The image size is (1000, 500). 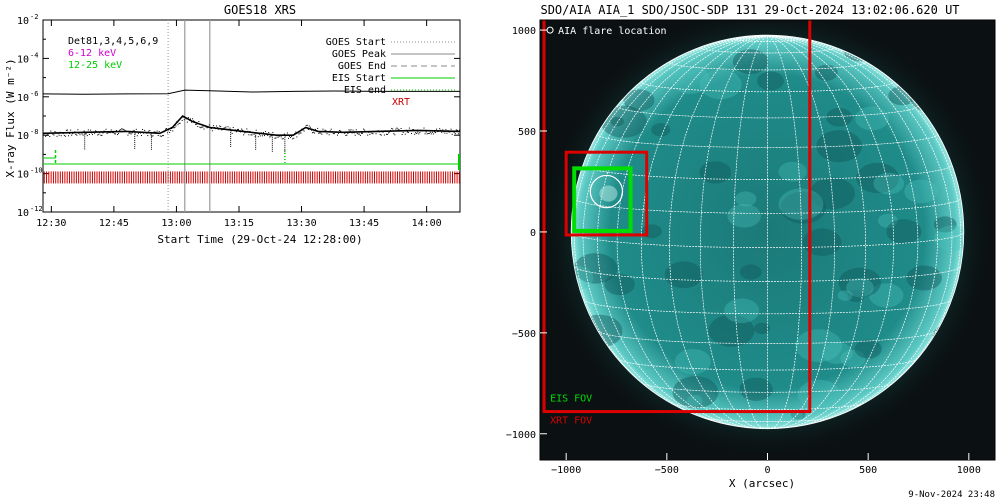 I want to click on xrt-fov-small-box, so click(x=606, y=193).